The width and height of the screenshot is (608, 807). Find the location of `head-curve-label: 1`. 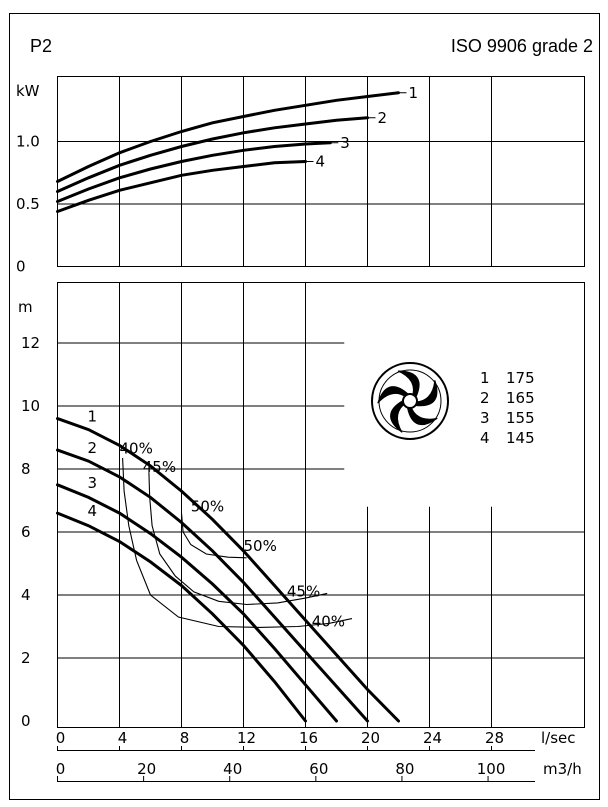

head-curve-label: 1 is located at coordinates (93, 417).